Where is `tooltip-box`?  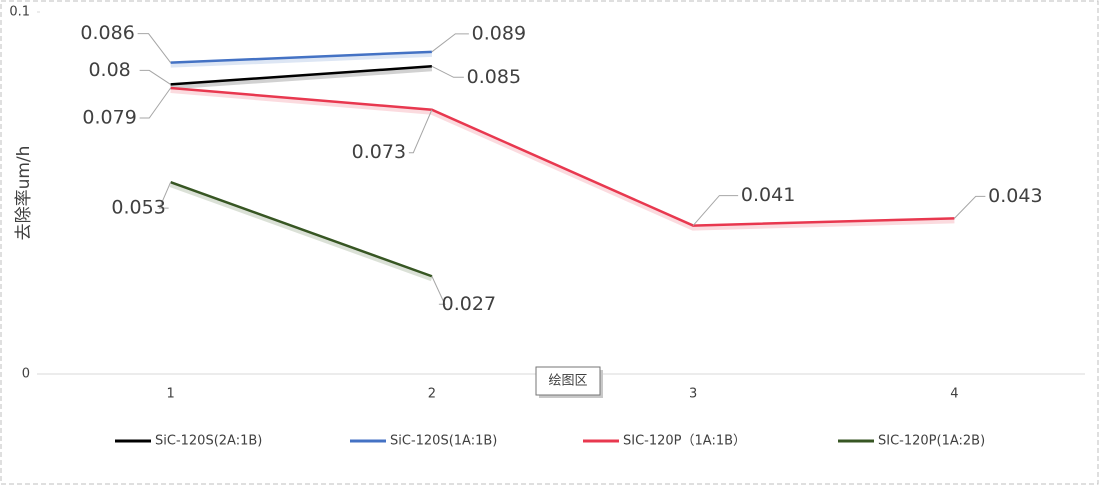
tooltip-box is located at coordinates (568, 381).